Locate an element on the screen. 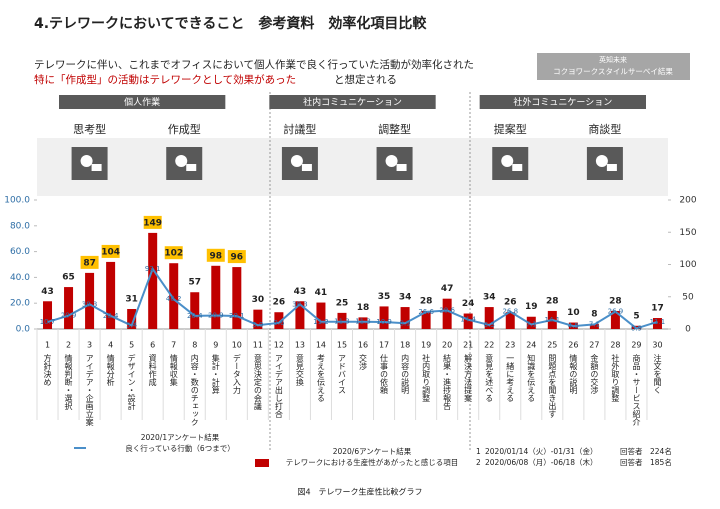 The height and width of the screenshot is (509, 720). x-category: 交渉 is located at coordinates (363, 362).